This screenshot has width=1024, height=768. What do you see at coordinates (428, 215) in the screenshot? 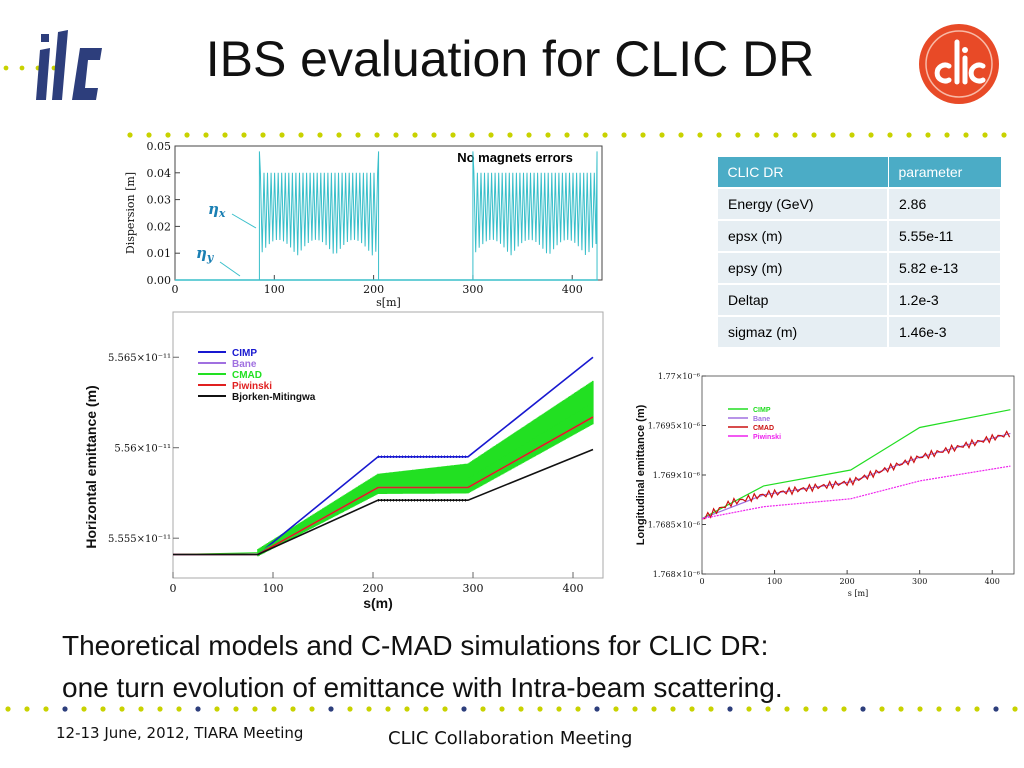
I see `series-line-eta-x` at bounding box center [428, 215].